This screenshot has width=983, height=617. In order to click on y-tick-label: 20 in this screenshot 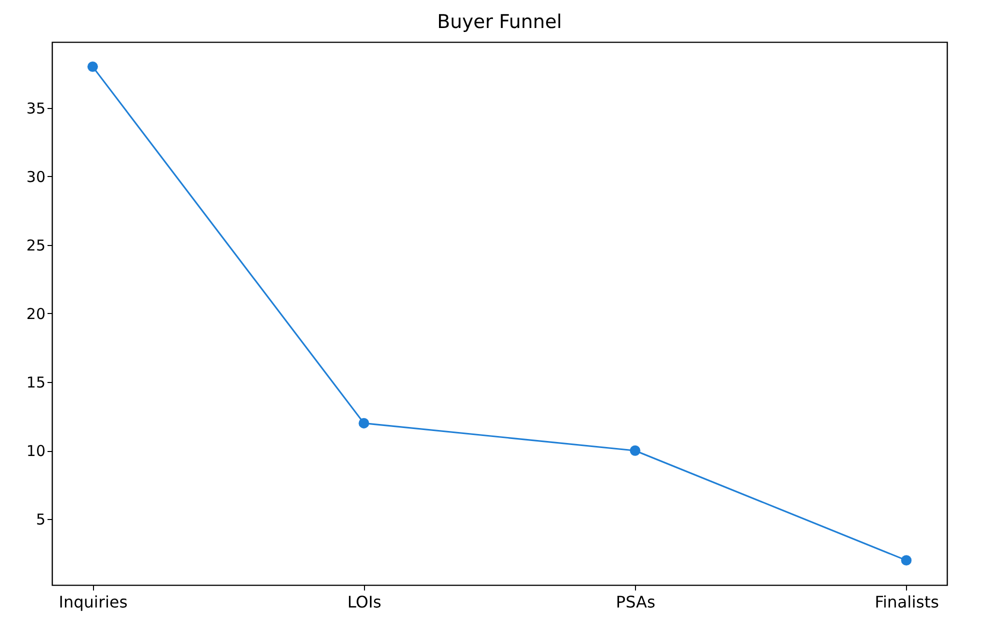, I will do `click(36, 314)`.